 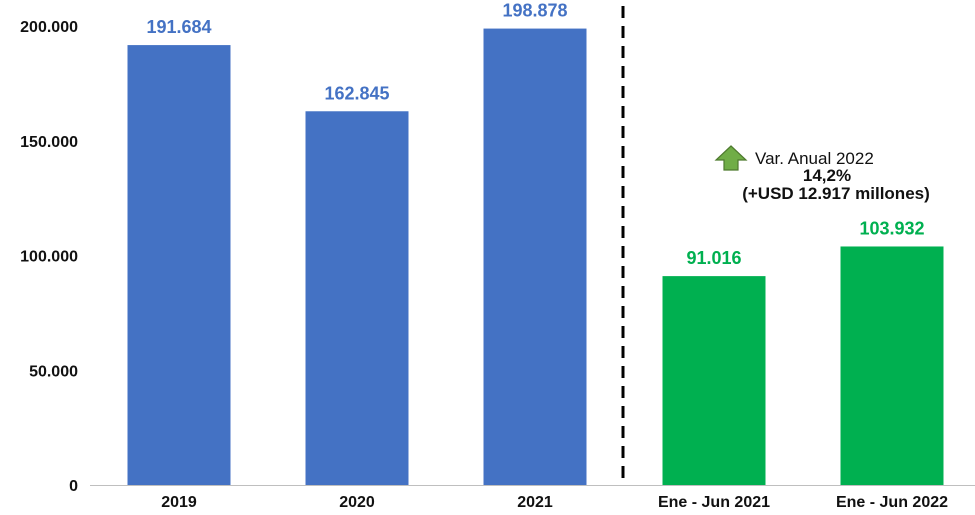 What do you see at coordinates (49, 142) in the screenshot?
I see `y-tick-label: 150.000` at bounding box center [49, 142].